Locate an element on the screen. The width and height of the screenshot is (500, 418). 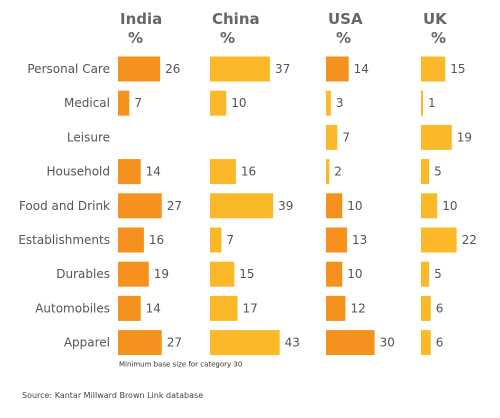
category-label: Leisure is located at coordinates (88, 137).